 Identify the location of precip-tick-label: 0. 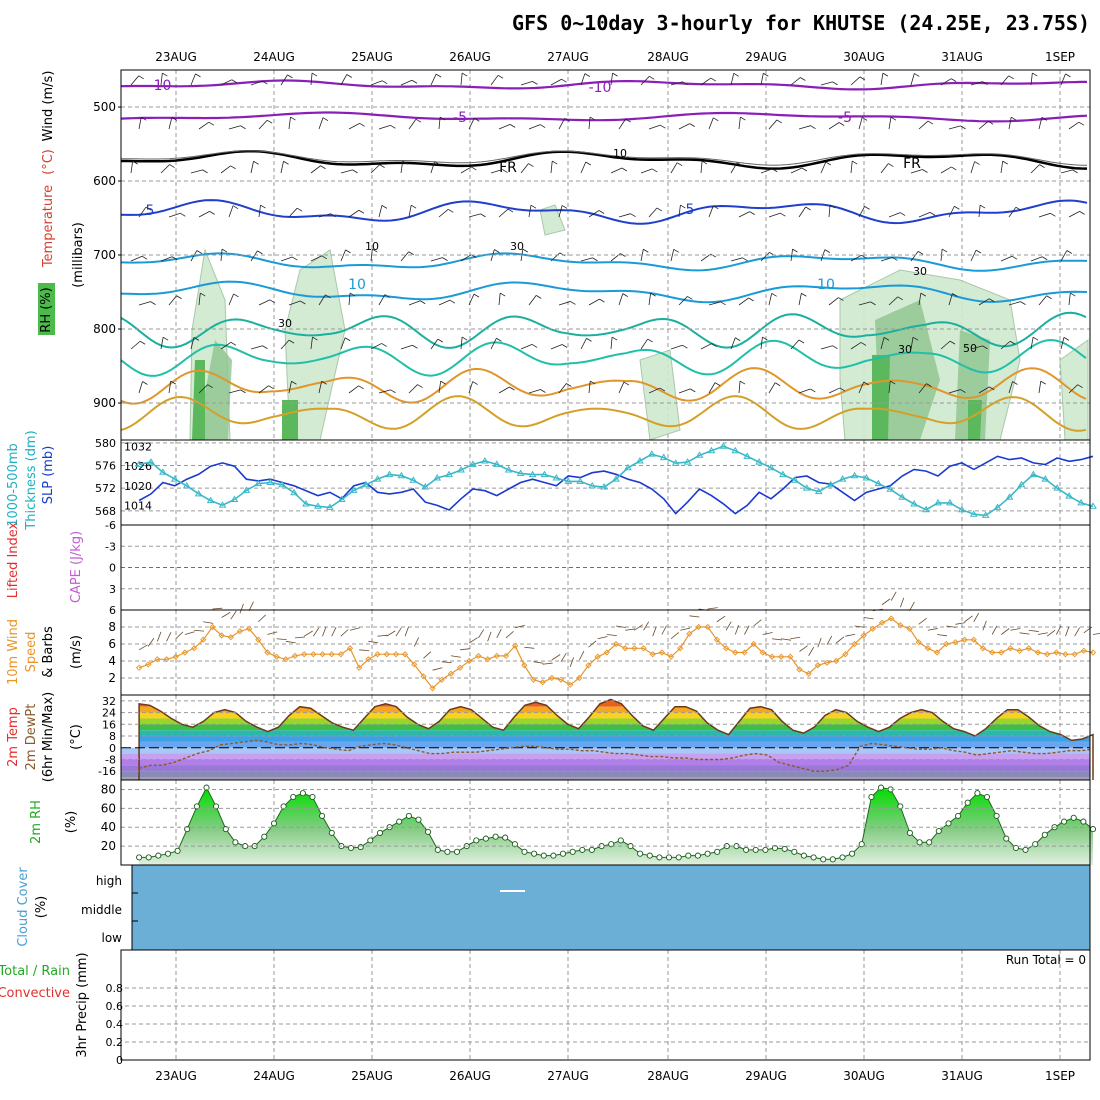
(119, 1060).